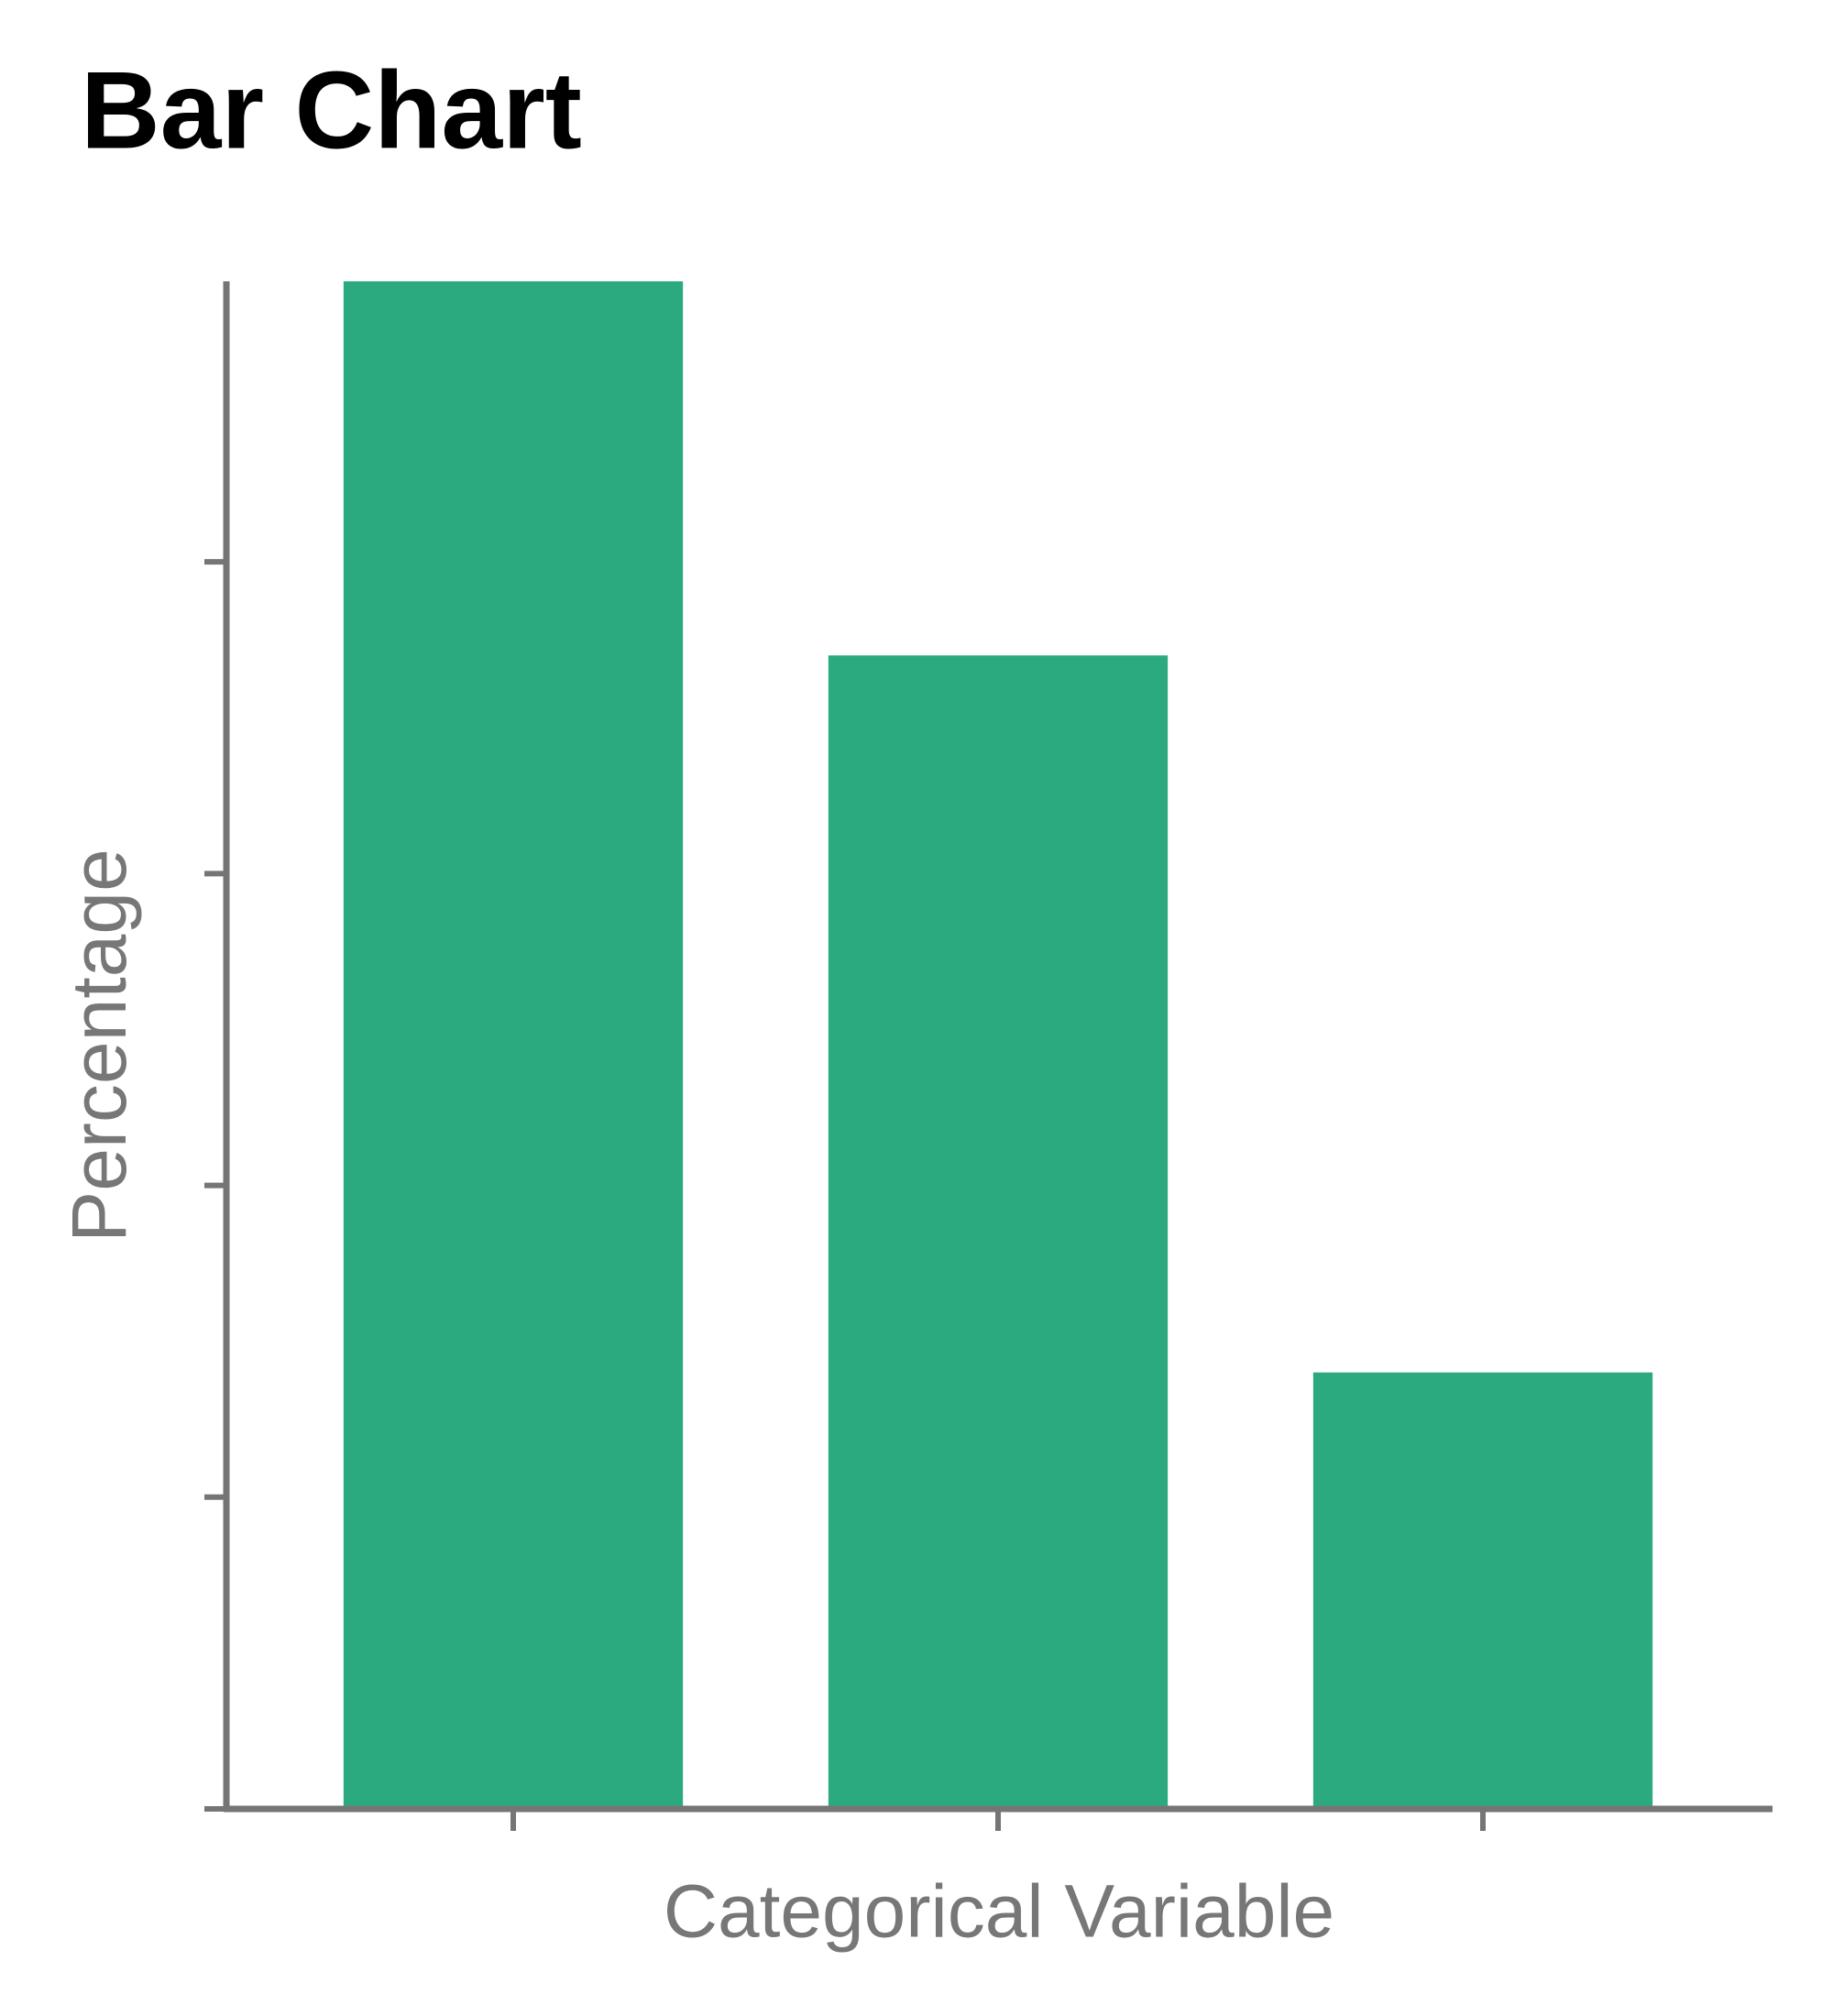 Image resolution: width=1833 pixels, height=2016 pixels. What do you see at coordinates (331, 110) in the screenshot?
I see `chart-title: Bar Chart` at bounding box center [331, 110].